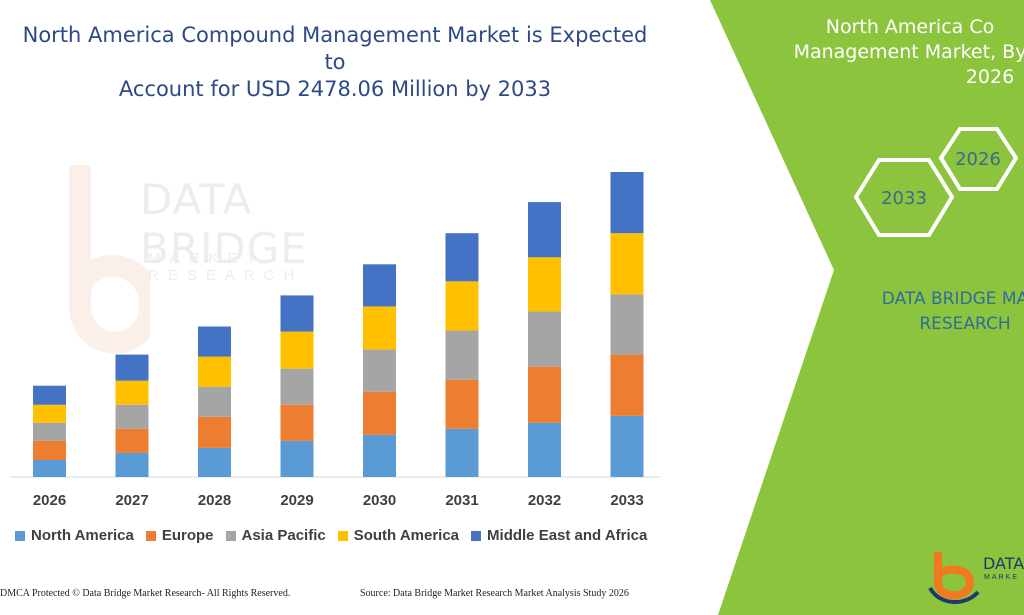 This screenshot has width=1024, height=615. Describe the element at coordinates (297, 313) in the screenshot. I see `bar-2029-middle-east-and-africa` at that location.